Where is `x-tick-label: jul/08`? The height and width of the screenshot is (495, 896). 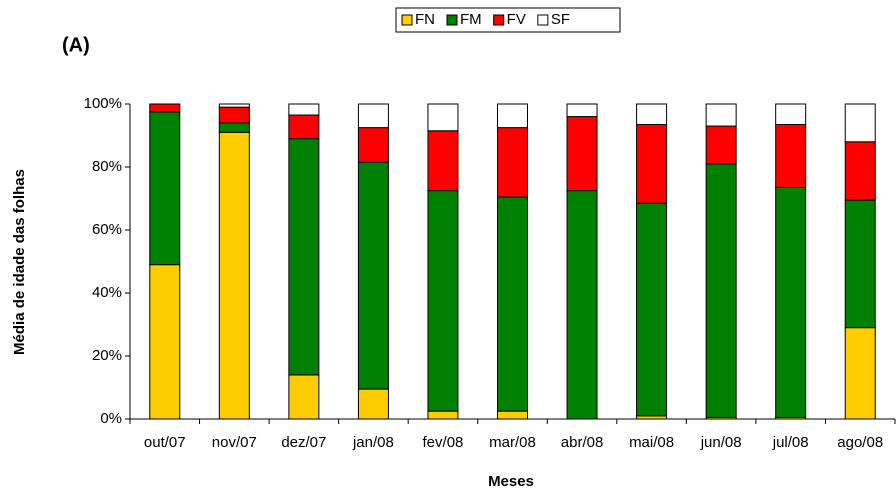
x-tick-label: jul/08 is located at coordinates (790, 442).